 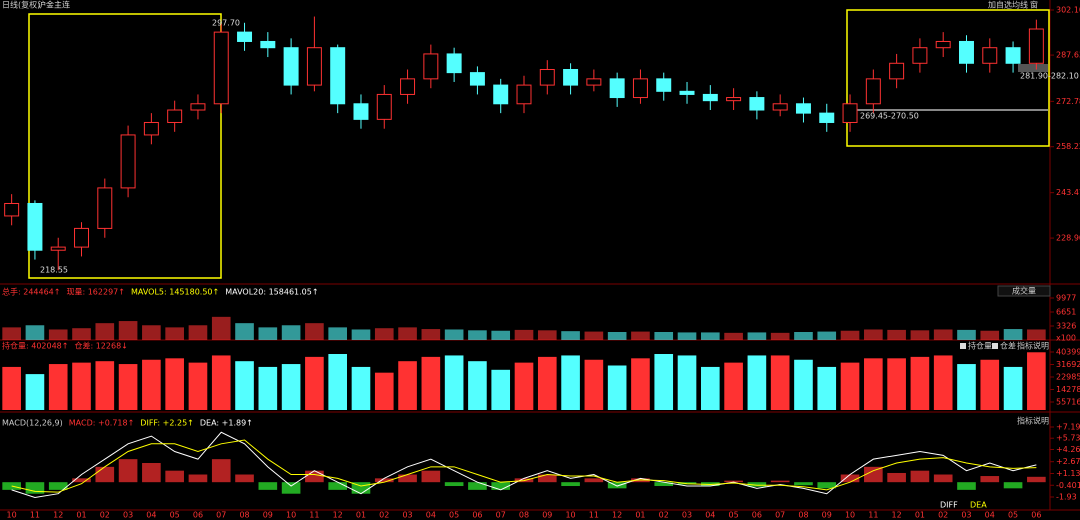 What do you see at coordinates (1068, 10) in the screenshot?
I see `y-tick-label: 302.10` at bounding box center [1068, 10].